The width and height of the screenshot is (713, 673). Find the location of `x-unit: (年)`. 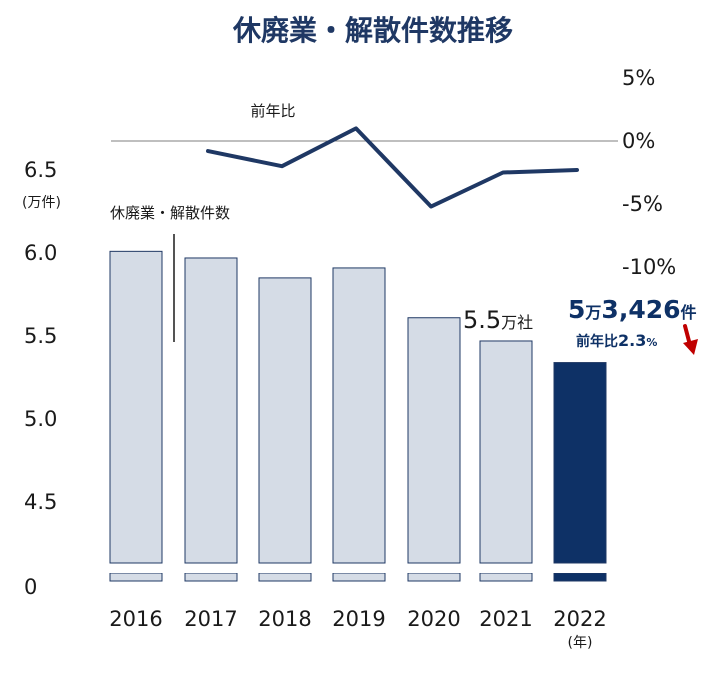

x-unit: (年) is located at coordinates (580, 643).